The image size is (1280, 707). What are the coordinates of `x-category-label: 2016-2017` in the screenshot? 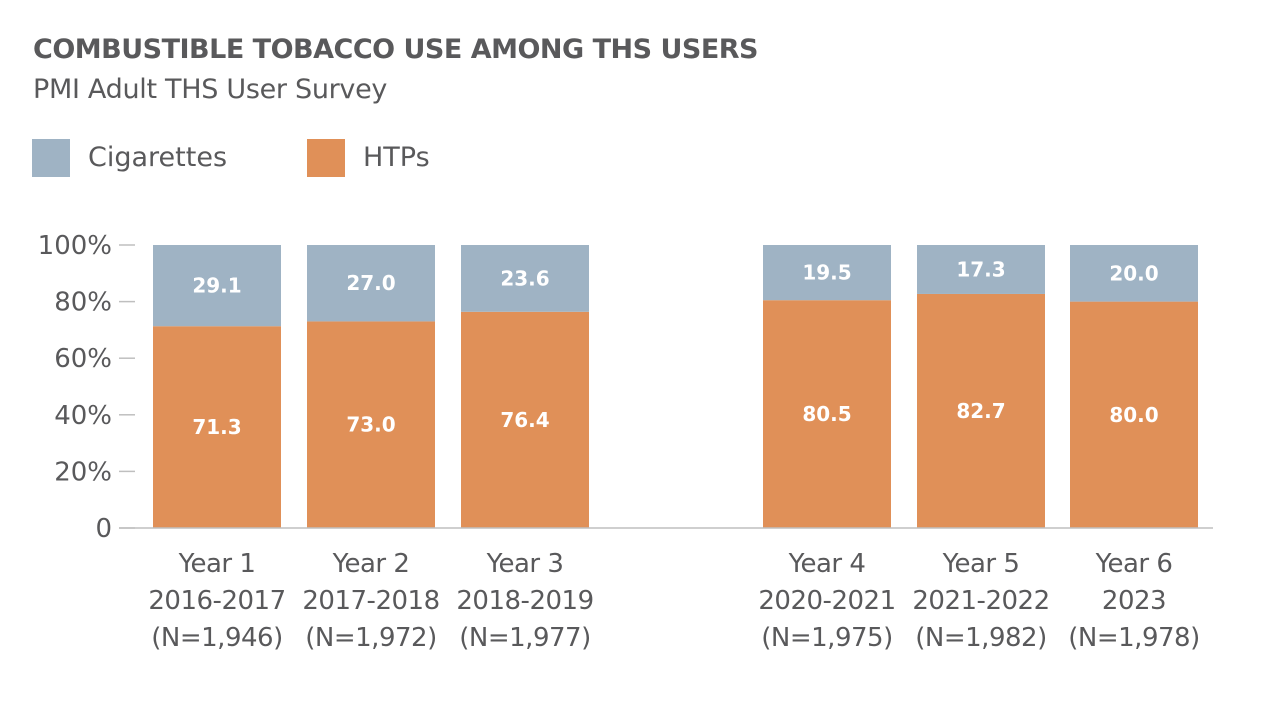 It's located at (216, 601).